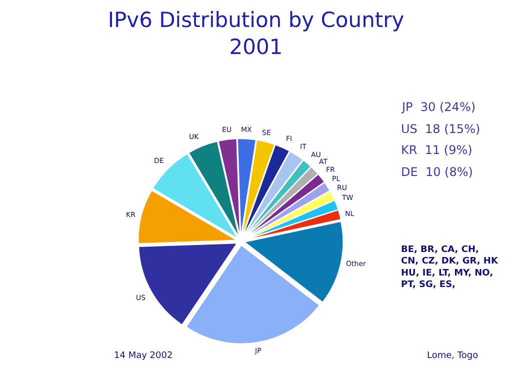 The image size is (512, 384). What do you see at coordinates (438, 107) in the screenshot?
I see `text: JP 30 (24%)` at bounding box center [438, 107].